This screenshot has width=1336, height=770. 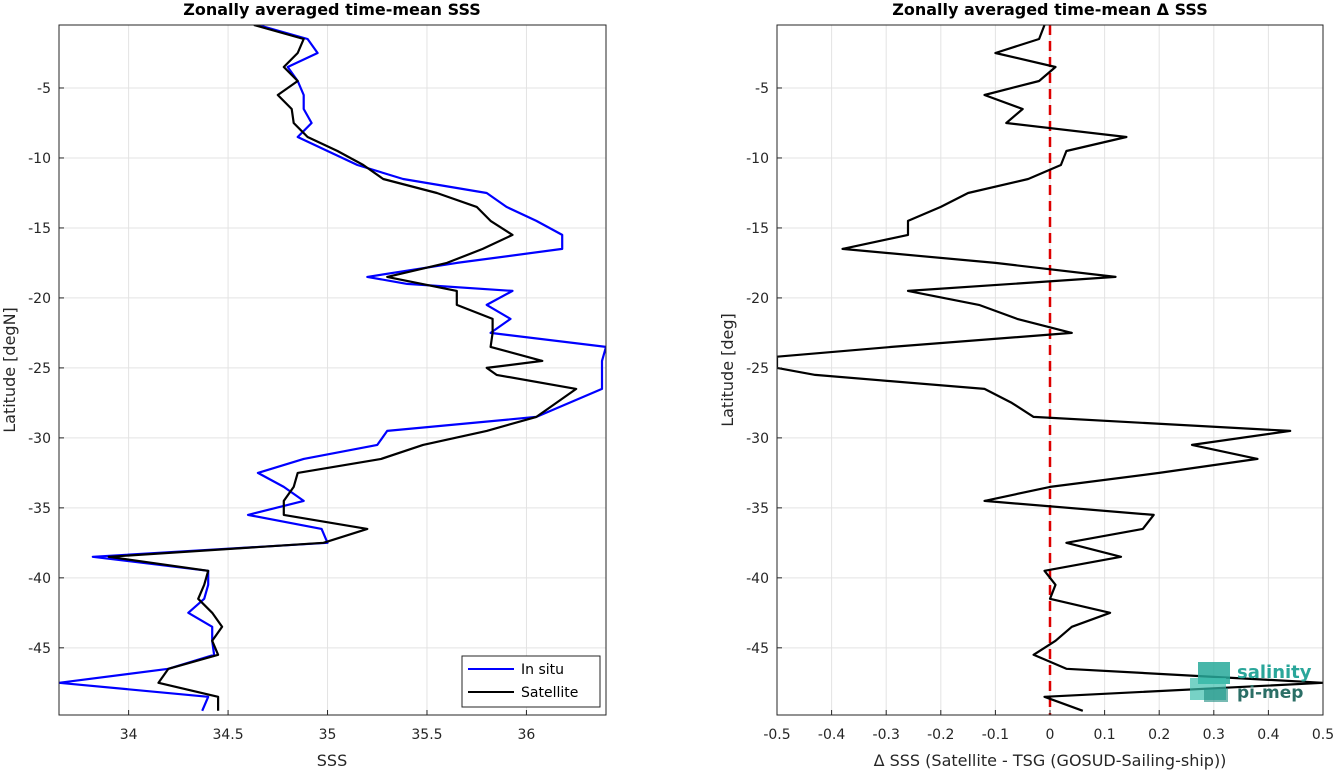 I want to click on right-y-tick-label: -25, so click(x=757, y=369).